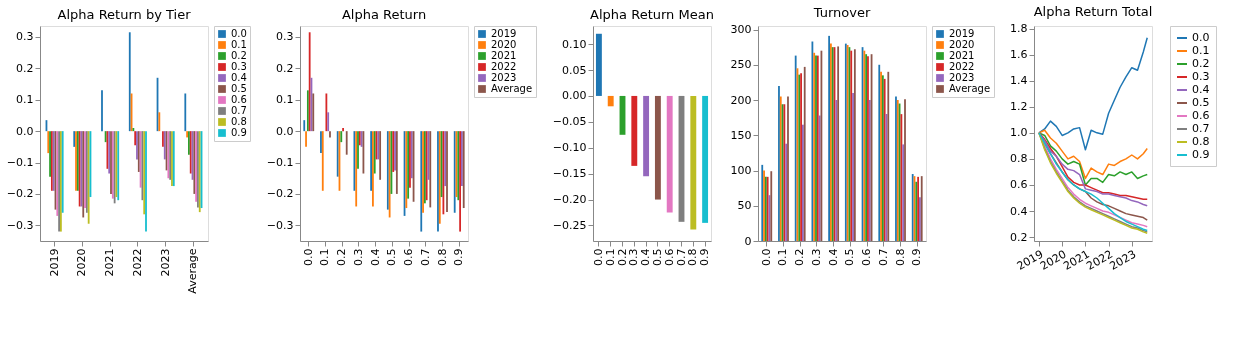 The width and height of the screenshot is (1241, 350). I want to click on y-tick-label: 0.05, so click(574, 70).